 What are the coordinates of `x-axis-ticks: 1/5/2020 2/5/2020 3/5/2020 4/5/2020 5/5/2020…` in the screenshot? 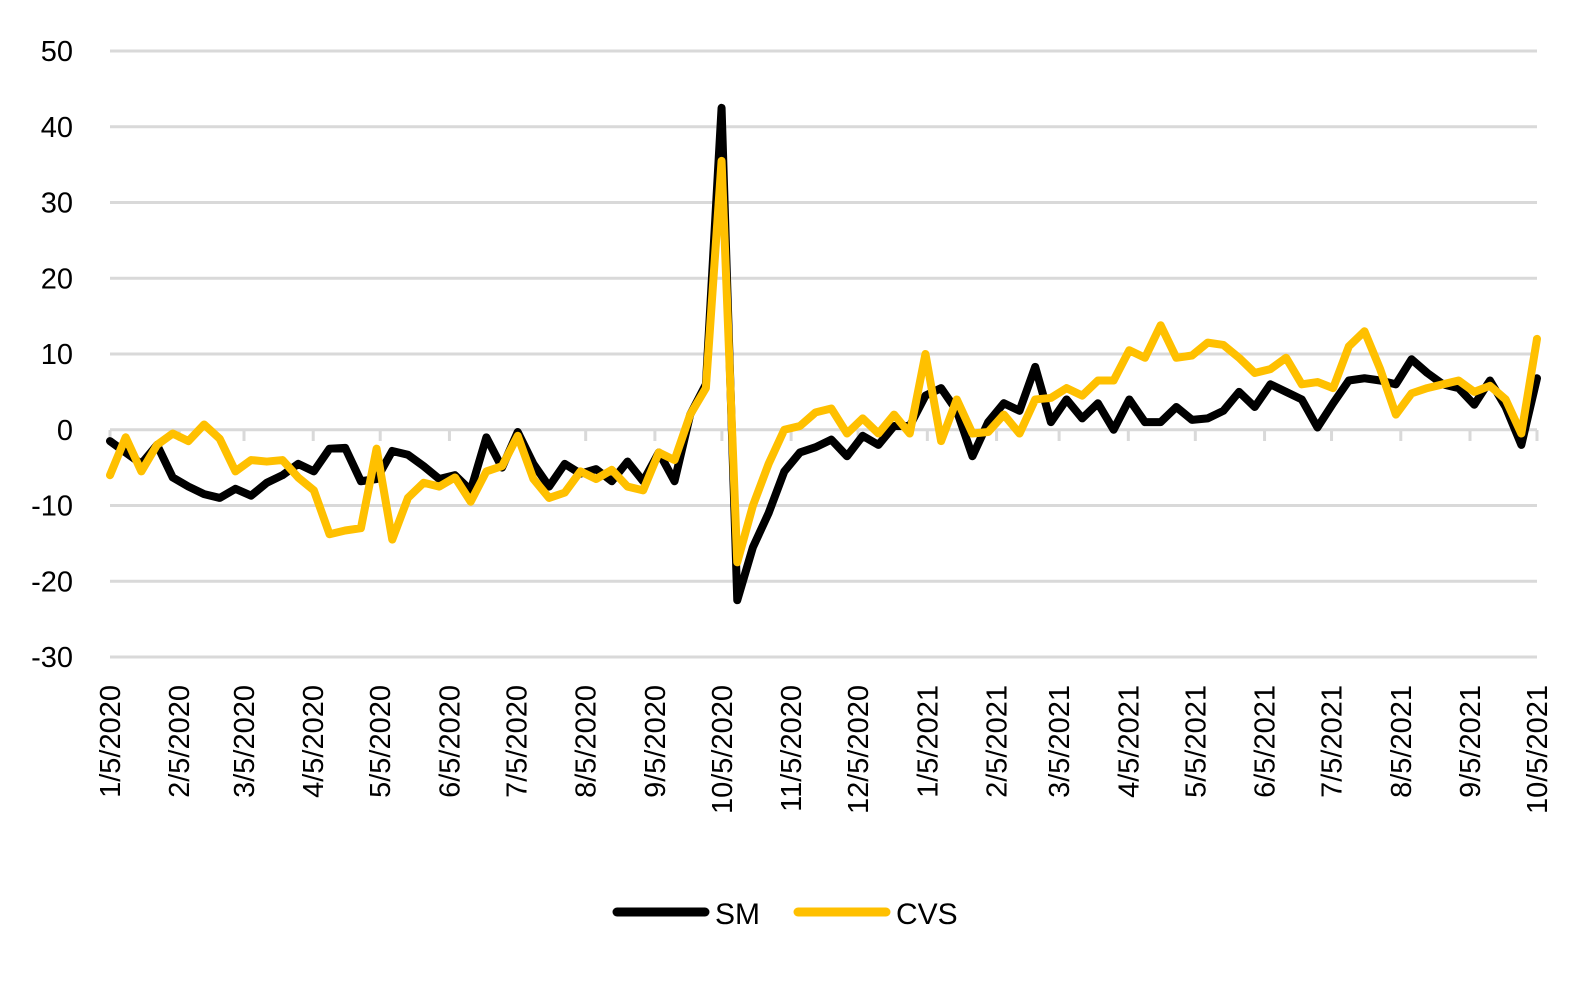 It's located at (824, 749).